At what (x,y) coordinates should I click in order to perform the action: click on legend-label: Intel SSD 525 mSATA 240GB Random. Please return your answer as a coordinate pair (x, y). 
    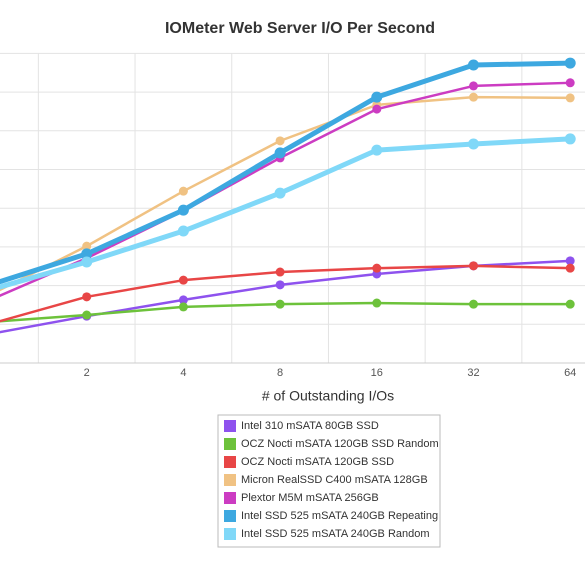
    Looking at the image, I should click on (335, 534).